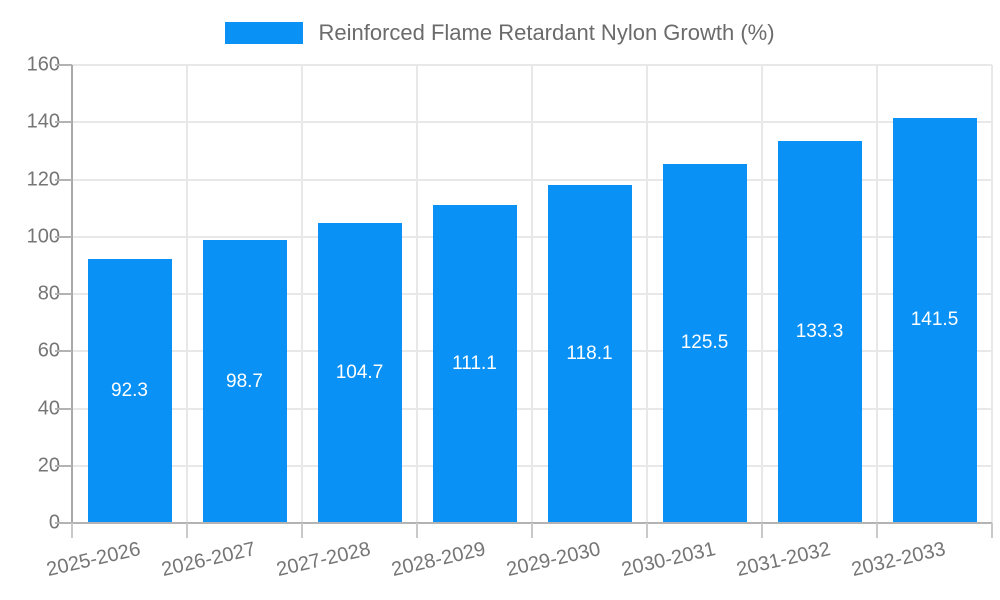 Image resolution: width=1000 pixels, height=600 pixels. I want to click on x-axis-category-label: 2029-2030, so click(553, 559).